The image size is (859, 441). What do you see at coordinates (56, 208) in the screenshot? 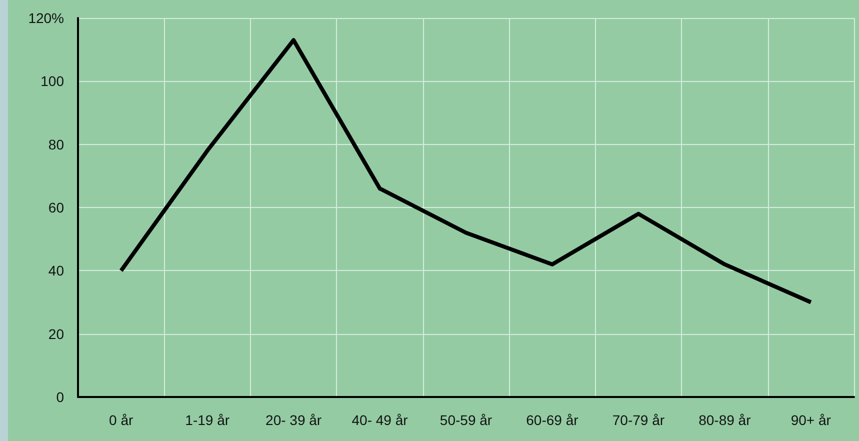
I see `y-tick-label: 60` at bounding box center [56, 208].